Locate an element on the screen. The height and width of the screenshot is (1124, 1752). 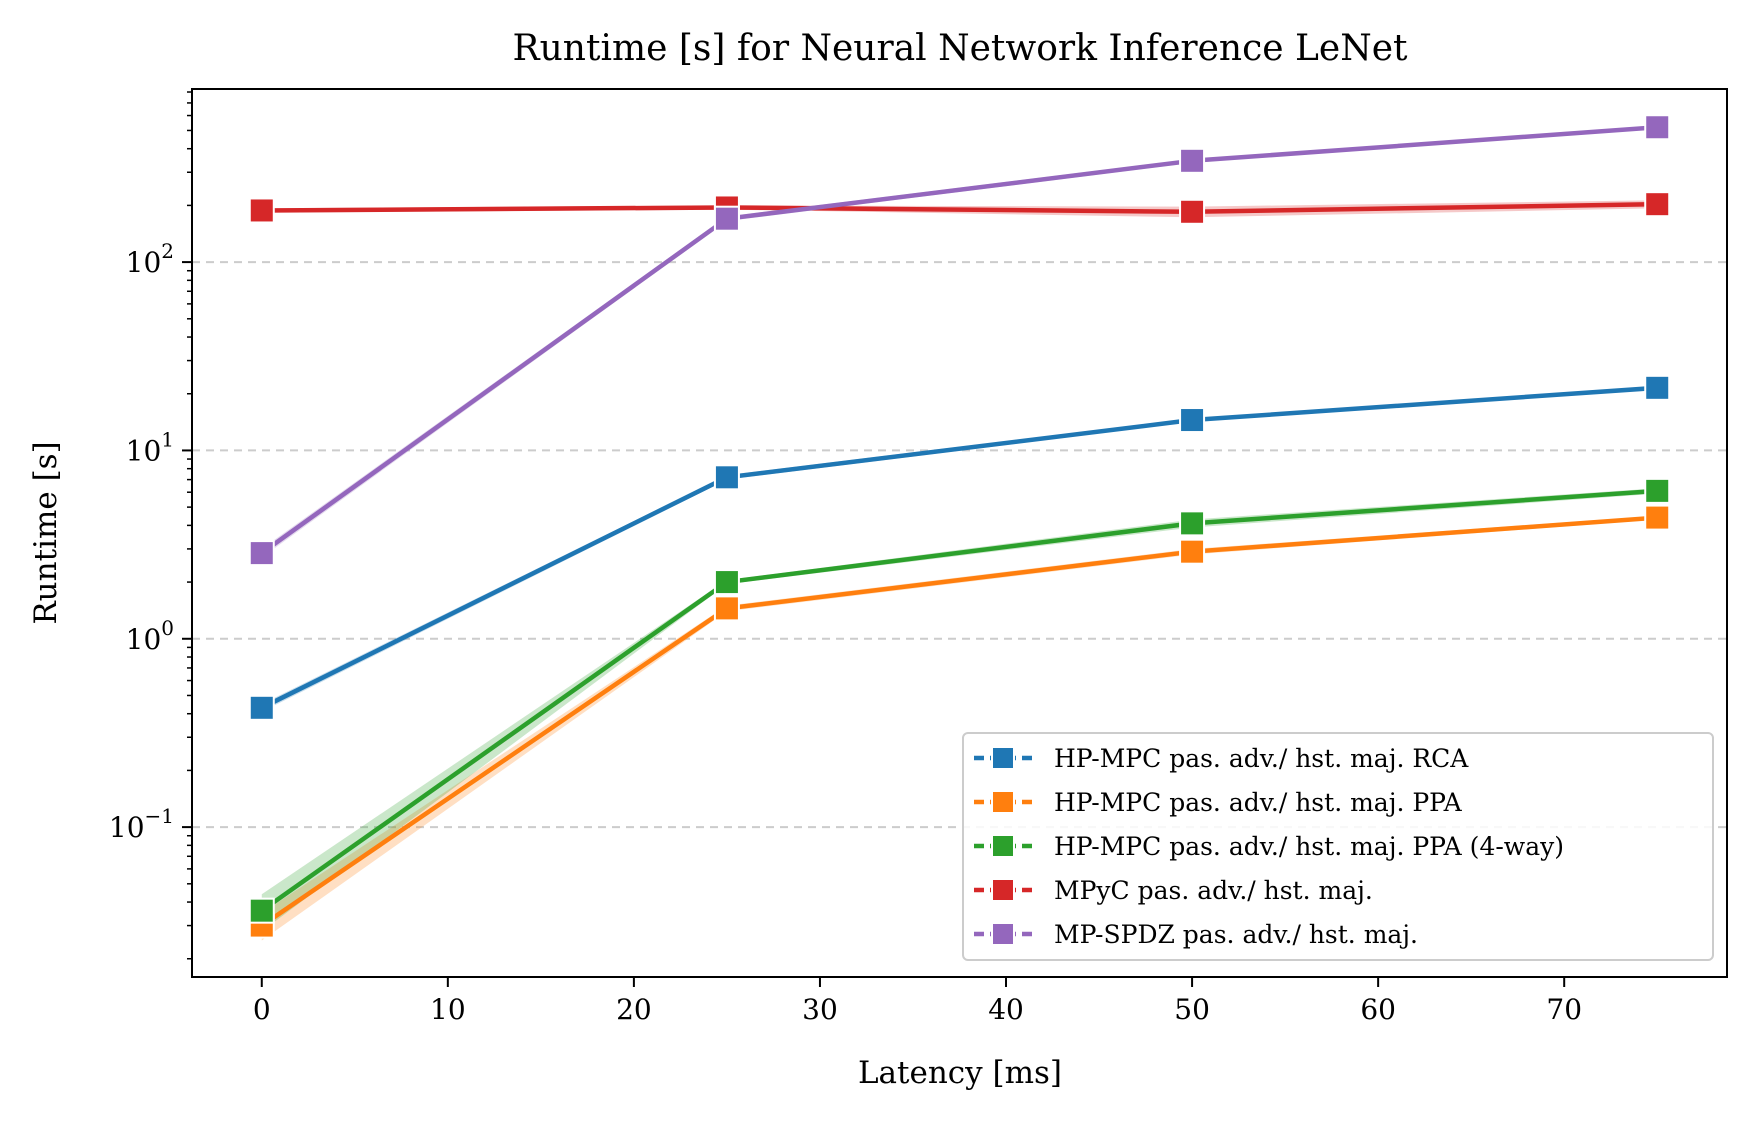
y-tick-label: 10² is located at coordinates (150, 259).